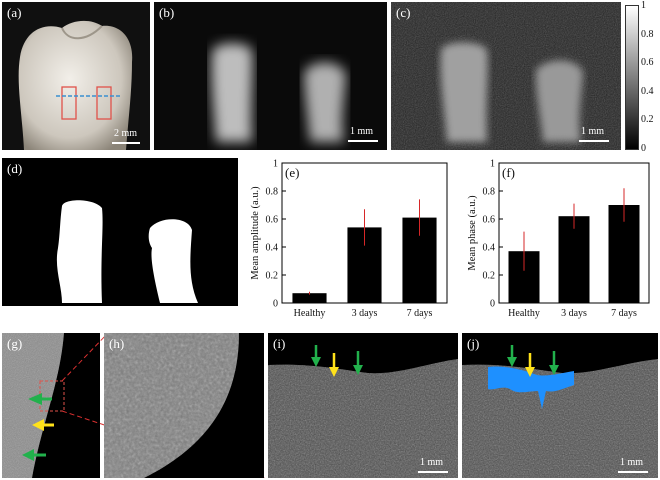 The height and width of the screenshot is (480, 660). What do you see at coordinates (647, 120) in the screenshot?
I see `colorbar-tick-label: 0.2` at bounding box center [647, 120].